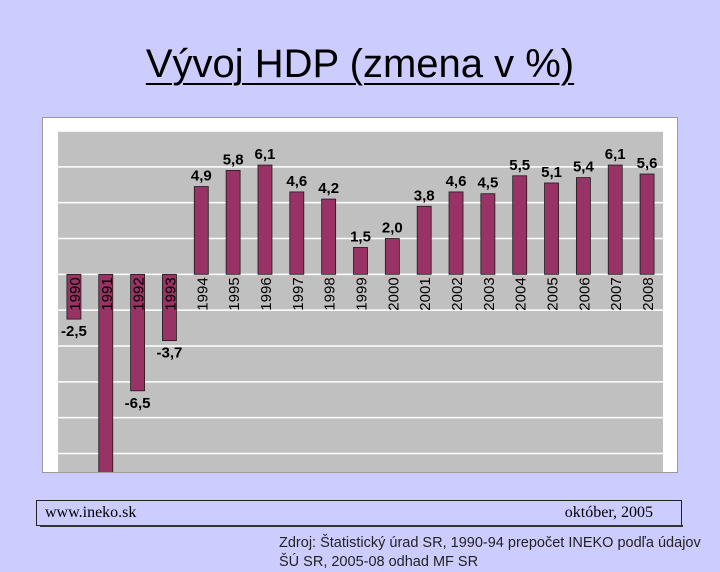 This screenshot has width=720, height=572. Describe the element at coordinates (616, 293) in the screenshot. I see `tick-label-2007: 2007` at that location.